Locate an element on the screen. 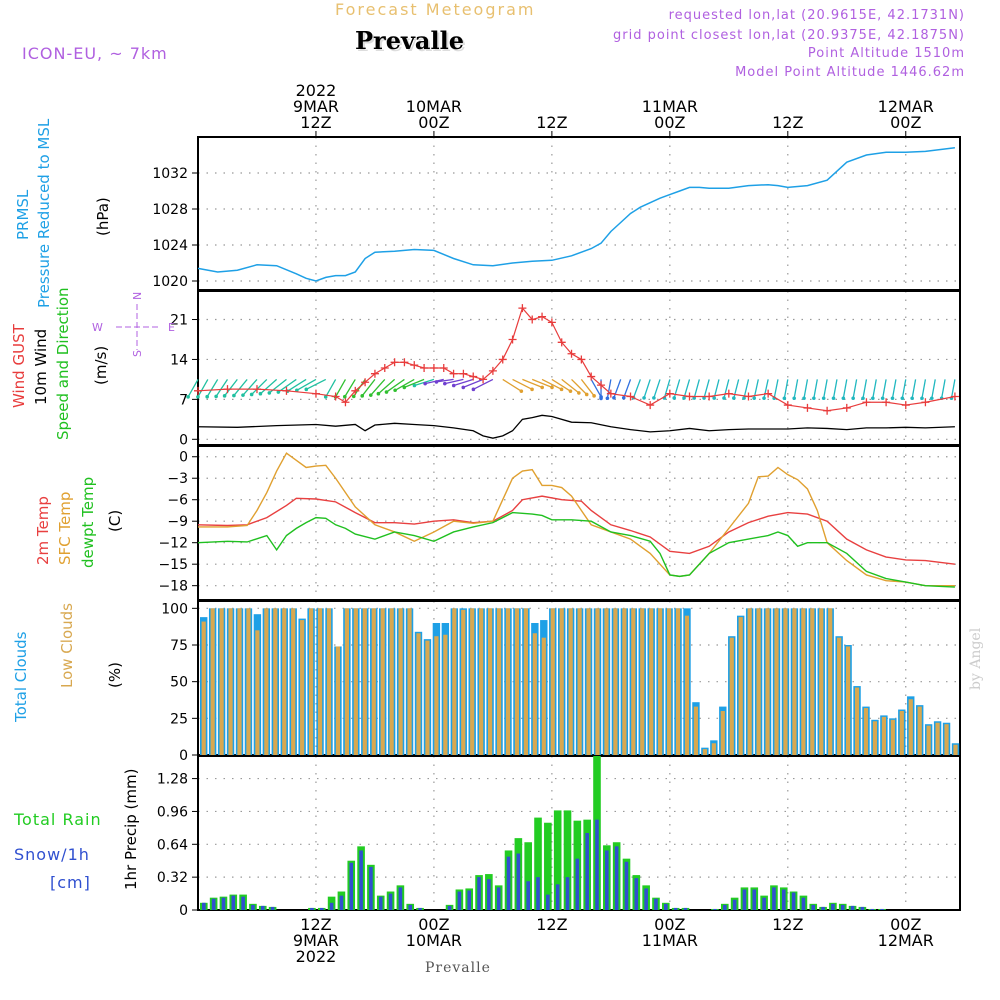  footer-location: Prevalle is located at coordinates (458, 968).